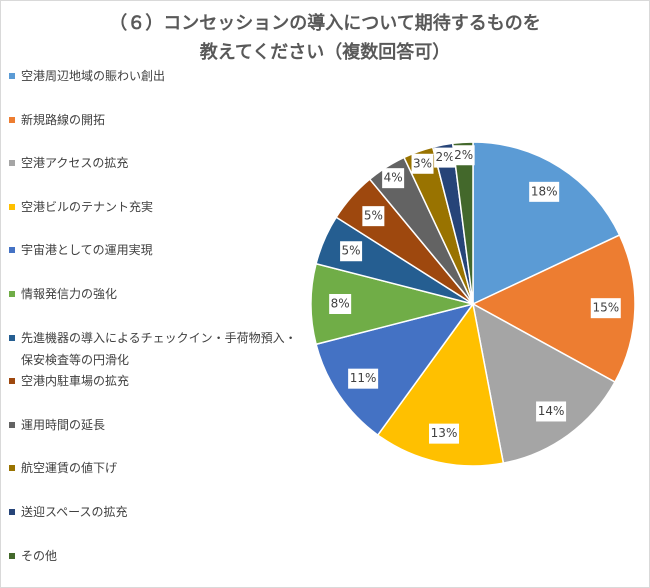 The height and width of the screenshot is (588, 650). I want to click on legend-label: 空港アクセスの拡充, so click(75, 163).